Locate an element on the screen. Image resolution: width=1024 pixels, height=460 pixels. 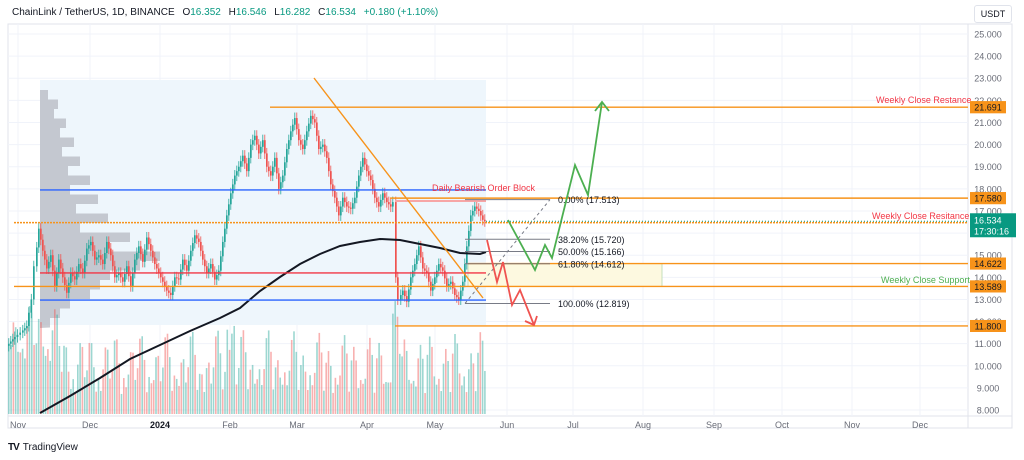
high-value: 16.546 is located at coordinates (251, 12).